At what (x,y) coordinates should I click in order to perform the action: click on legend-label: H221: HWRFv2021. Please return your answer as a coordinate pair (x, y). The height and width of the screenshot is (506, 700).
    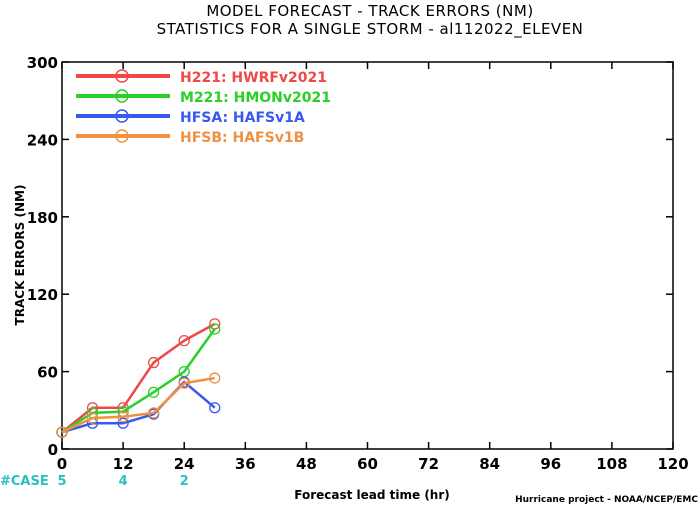
    Looking at the image, I should click on (253, 78).